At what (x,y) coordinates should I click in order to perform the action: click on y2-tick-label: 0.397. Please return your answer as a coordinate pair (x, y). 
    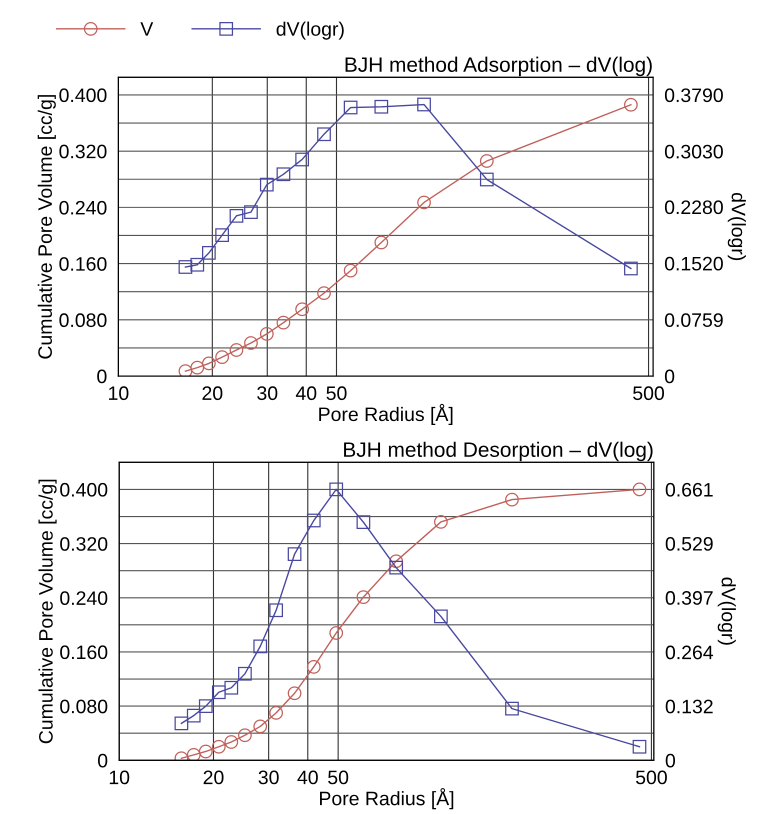
    Looking at the image, I should click on (689, 598).